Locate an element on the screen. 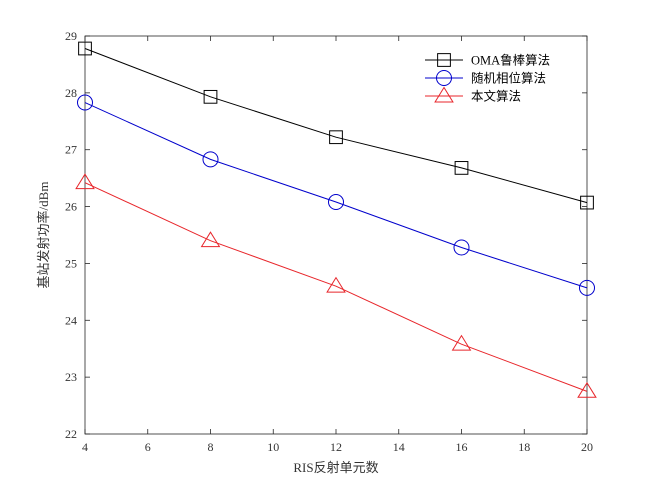 The image size is (650, 488). y-axis-label: 基站发射功率/dBm is located at coordinates (43, 235).